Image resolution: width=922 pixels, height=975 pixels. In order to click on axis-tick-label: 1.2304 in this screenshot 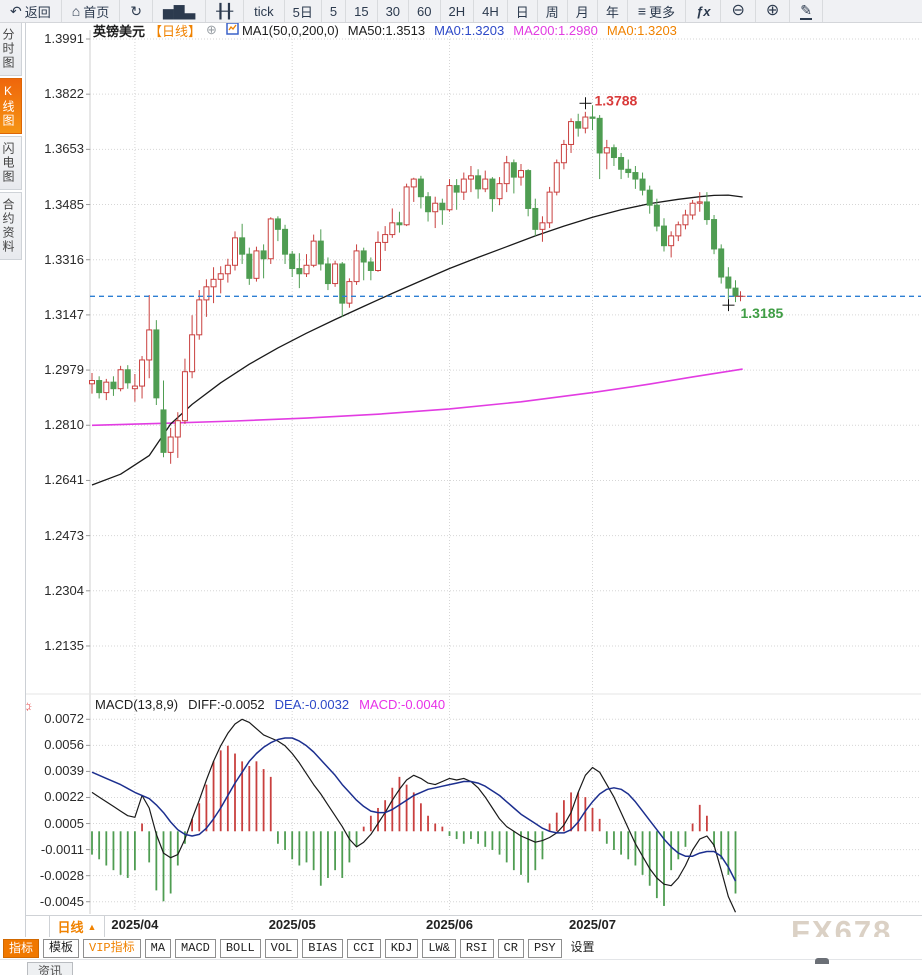, I will do `click(64, 590)`.